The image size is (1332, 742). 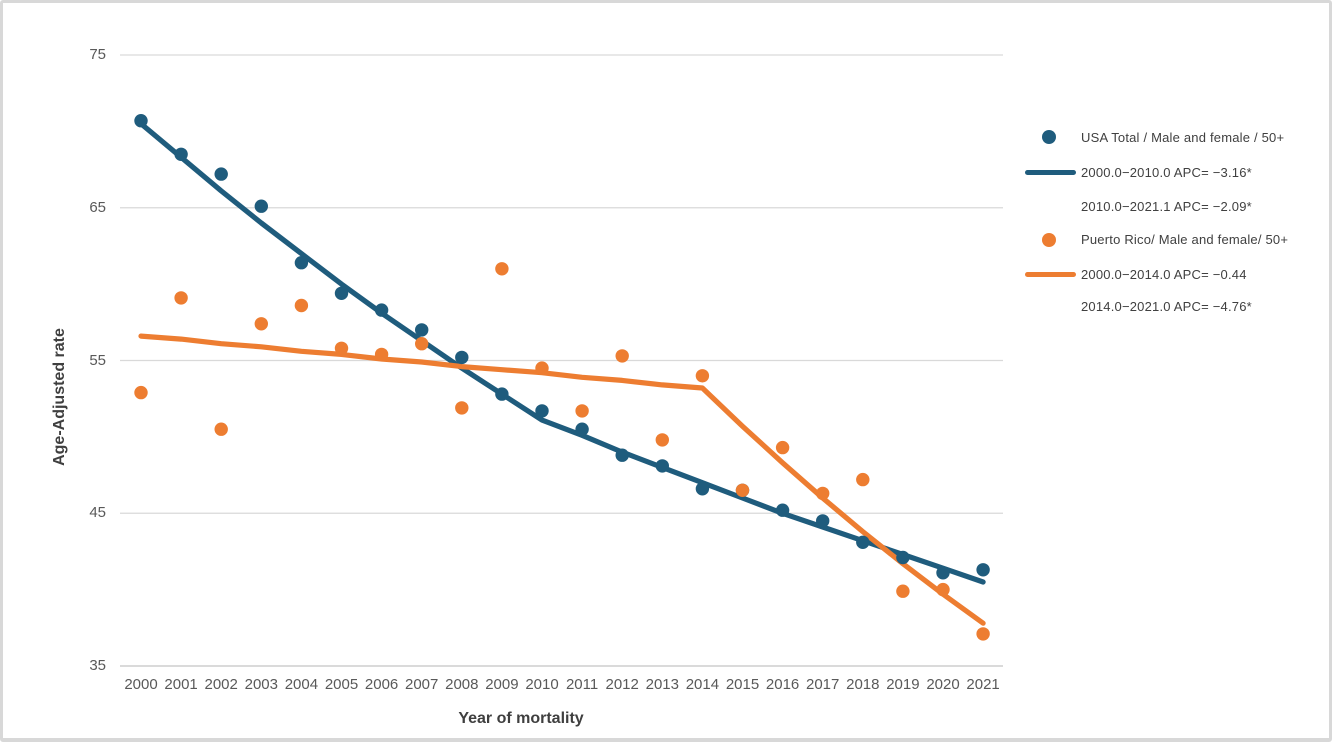 What do you see at coordinates (221, 684) in the screenshot?
I see `x-tick-label: 2002` at bounding box center [221, 684].